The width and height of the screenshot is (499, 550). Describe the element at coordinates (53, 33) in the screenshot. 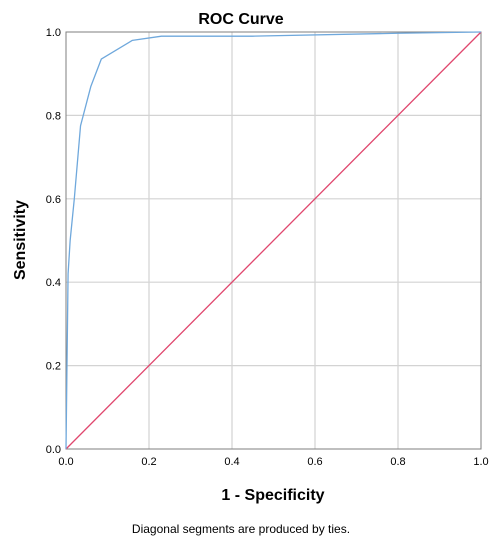

I see `y-tick-label: 1.0` at that location.